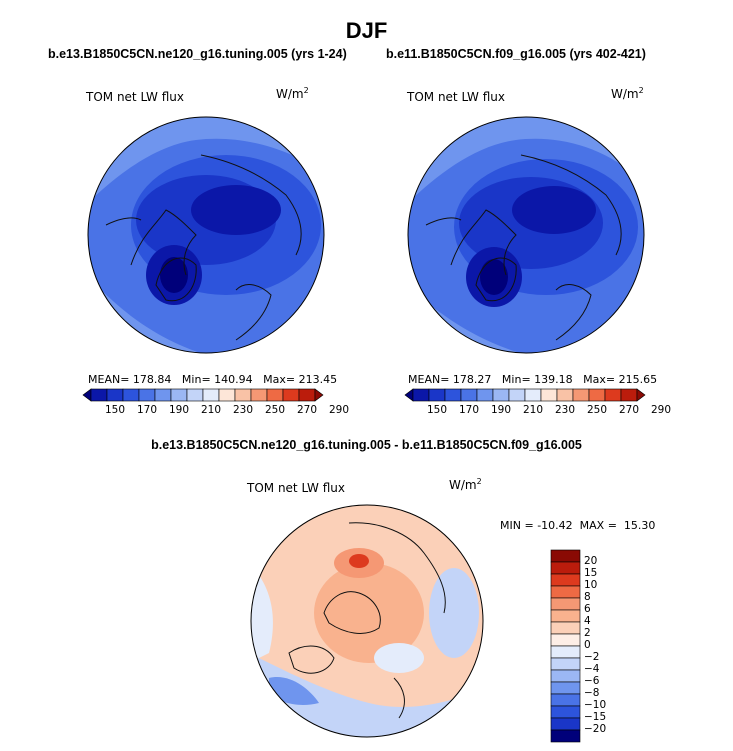 The height and width of the screenshot is (751, 733). I want to click on panel2-colorbar, so click(525, 395).